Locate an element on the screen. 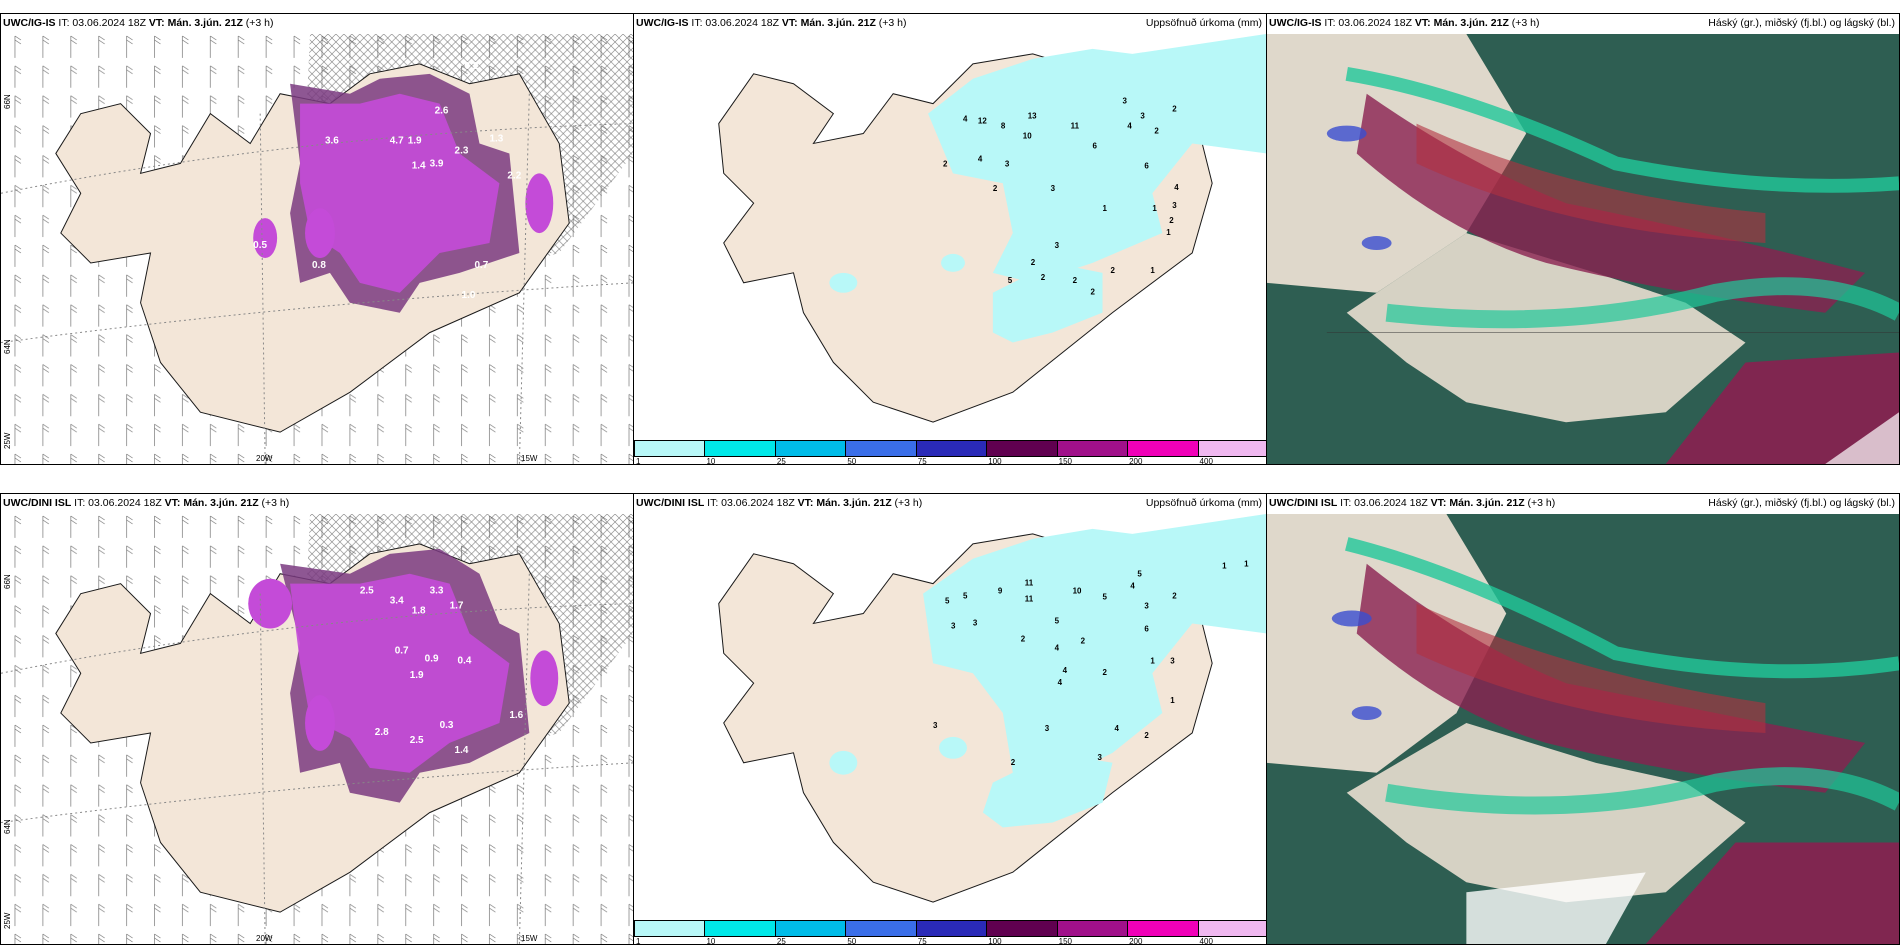  colorbar-tick: 400 is located at coordinates (1206, 941).